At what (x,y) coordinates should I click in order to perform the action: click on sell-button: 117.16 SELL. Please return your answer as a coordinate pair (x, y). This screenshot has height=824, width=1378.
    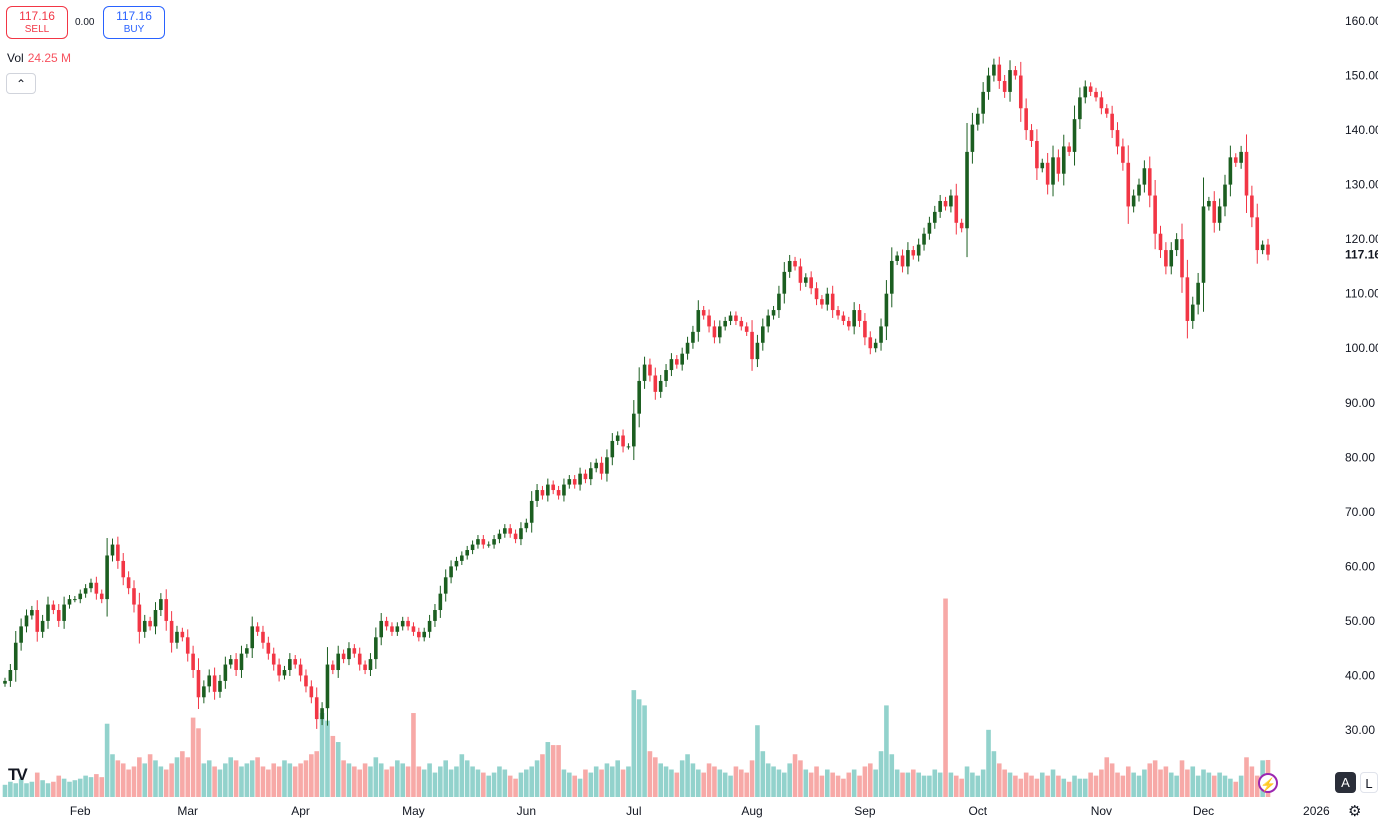
    Looking at the image, I should click on (37, 22).